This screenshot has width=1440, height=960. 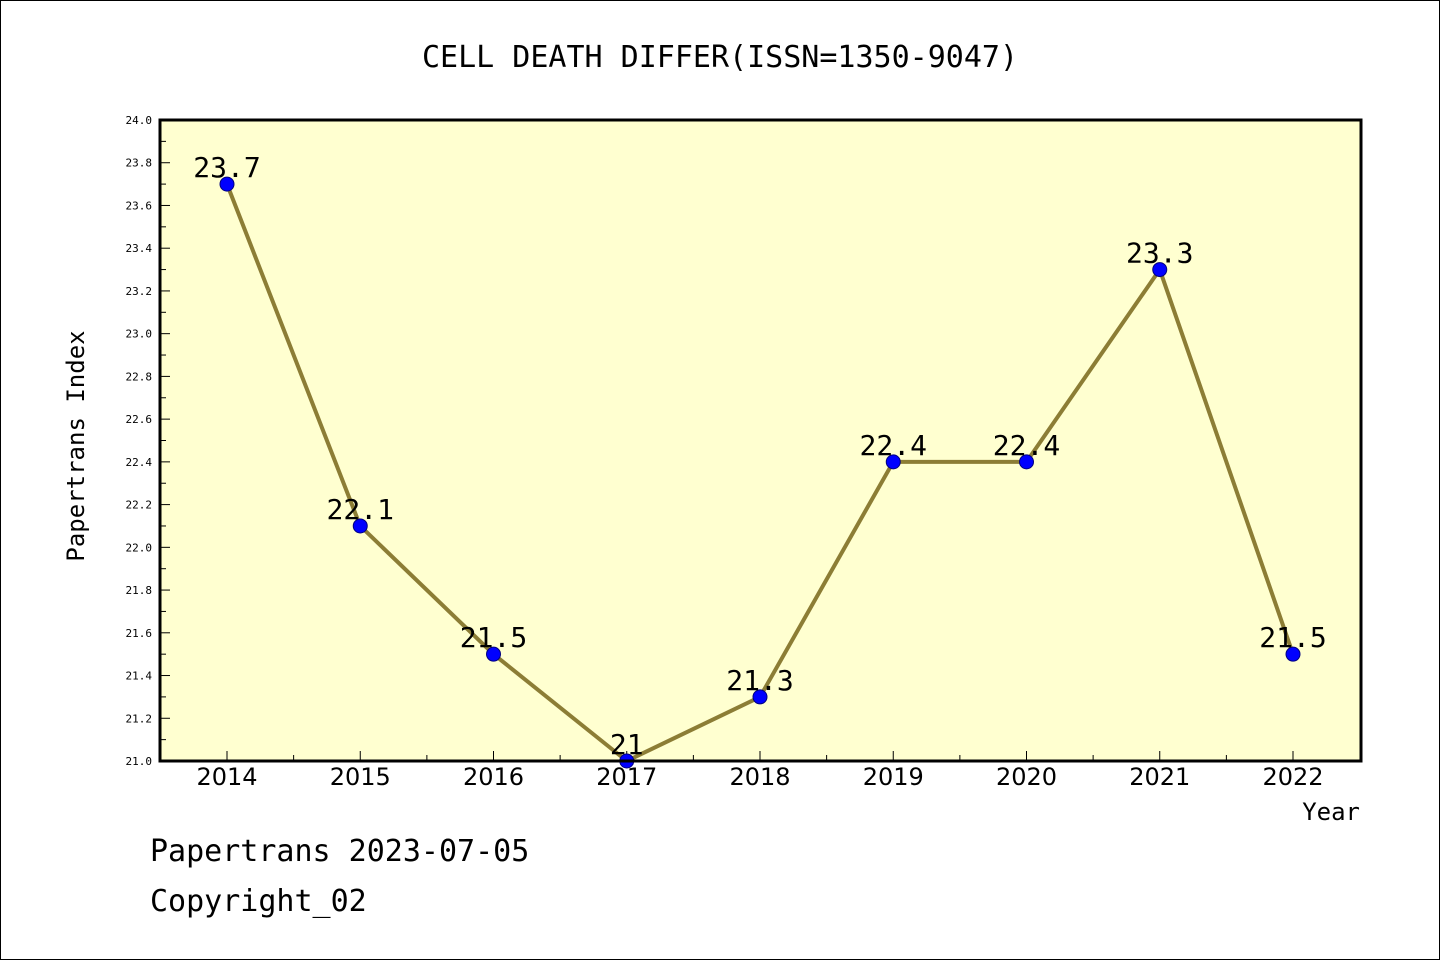 I want to click on x-tick-label: 2014, so click(x=226, y=777).